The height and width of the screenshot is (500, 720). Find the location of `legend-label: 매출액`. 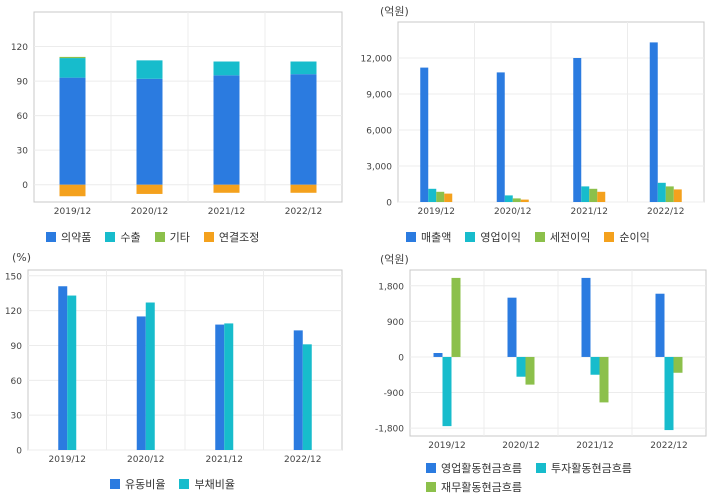

legend-label: 매출액 is located at coordinates (436, 237).